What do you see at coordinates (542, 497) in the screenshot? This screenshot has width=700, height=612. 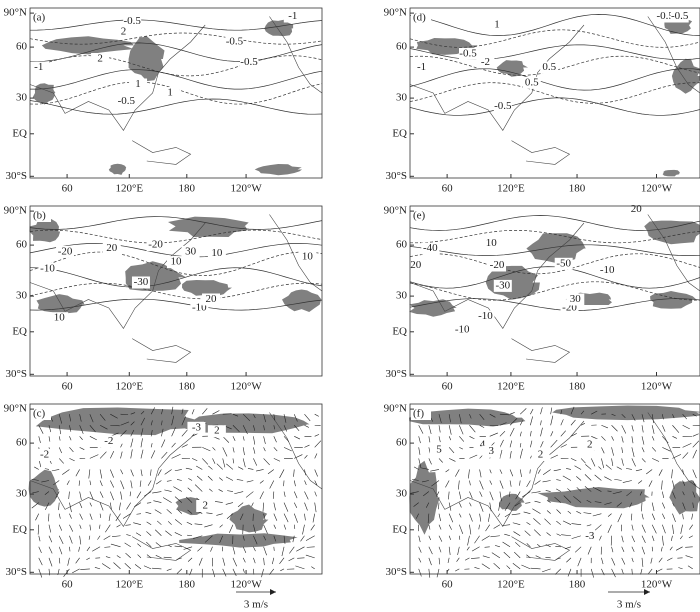 I see `map-panel: 5 43 2 2 -3 (f) 90°N 60 30 EQ 30°S 60 120°E 180 120°W` at bounding box center [542, 497].